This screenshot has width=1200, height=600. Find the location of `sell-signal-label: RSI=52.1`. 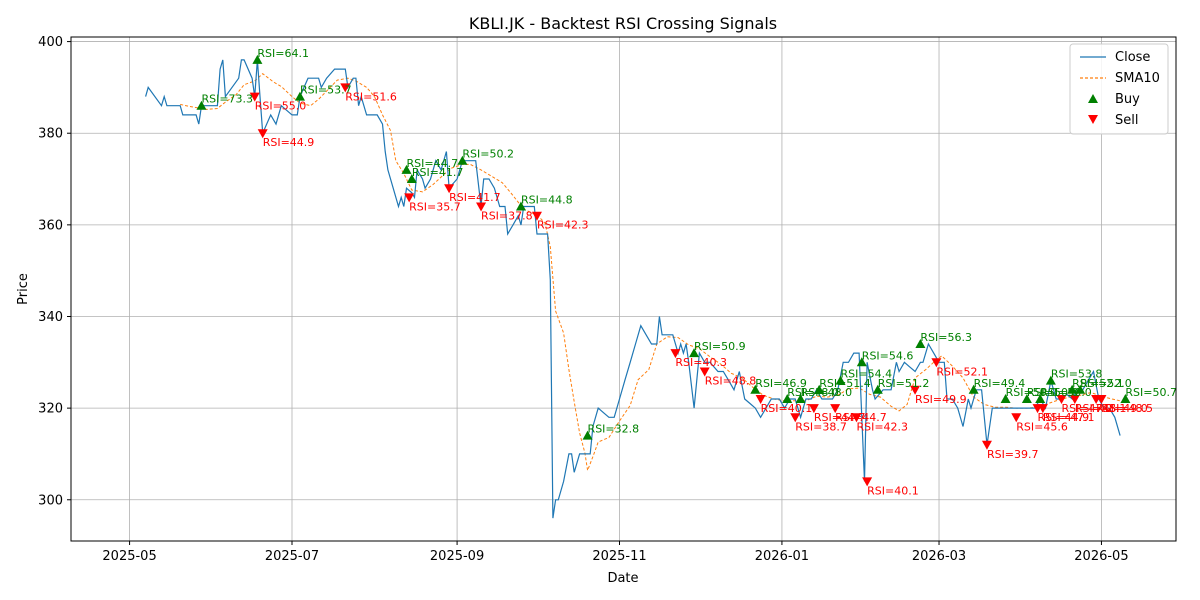

sell-signal-label: RSI=52.1 is located at coordinates (962, 371).